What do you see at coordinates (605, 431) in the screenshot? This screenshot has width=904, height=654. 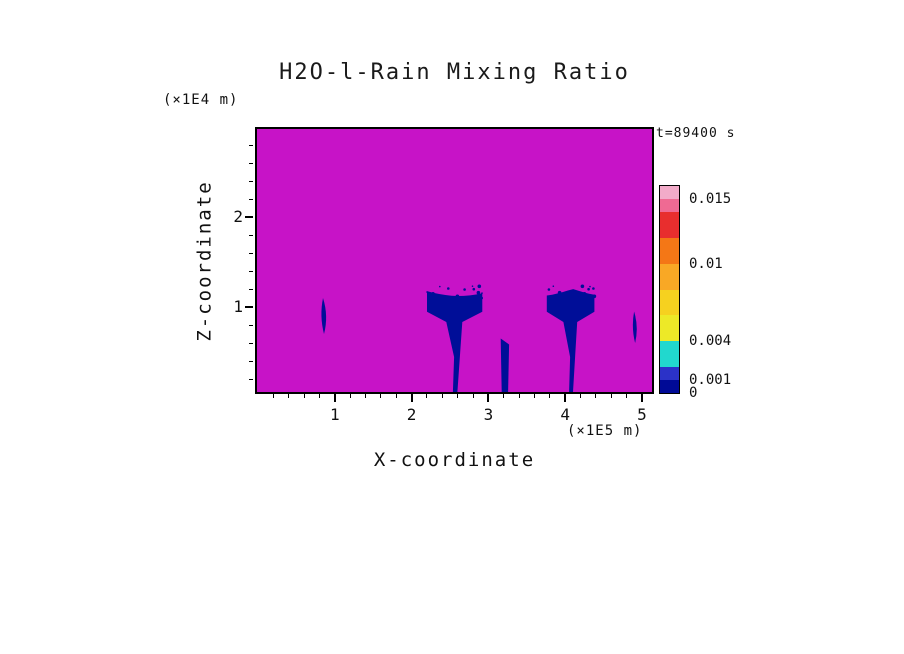 I see `x-axis-units-label: (×1E5 m)` at bounding box center [605, 431].